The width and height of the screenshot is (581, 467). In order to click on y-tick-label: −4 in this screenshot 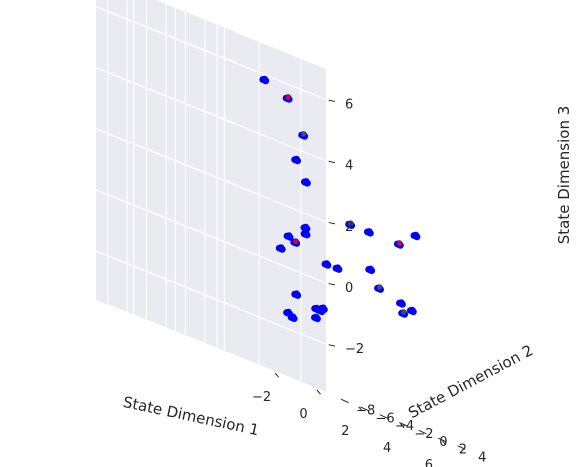, I will do `click(404, 426)`.